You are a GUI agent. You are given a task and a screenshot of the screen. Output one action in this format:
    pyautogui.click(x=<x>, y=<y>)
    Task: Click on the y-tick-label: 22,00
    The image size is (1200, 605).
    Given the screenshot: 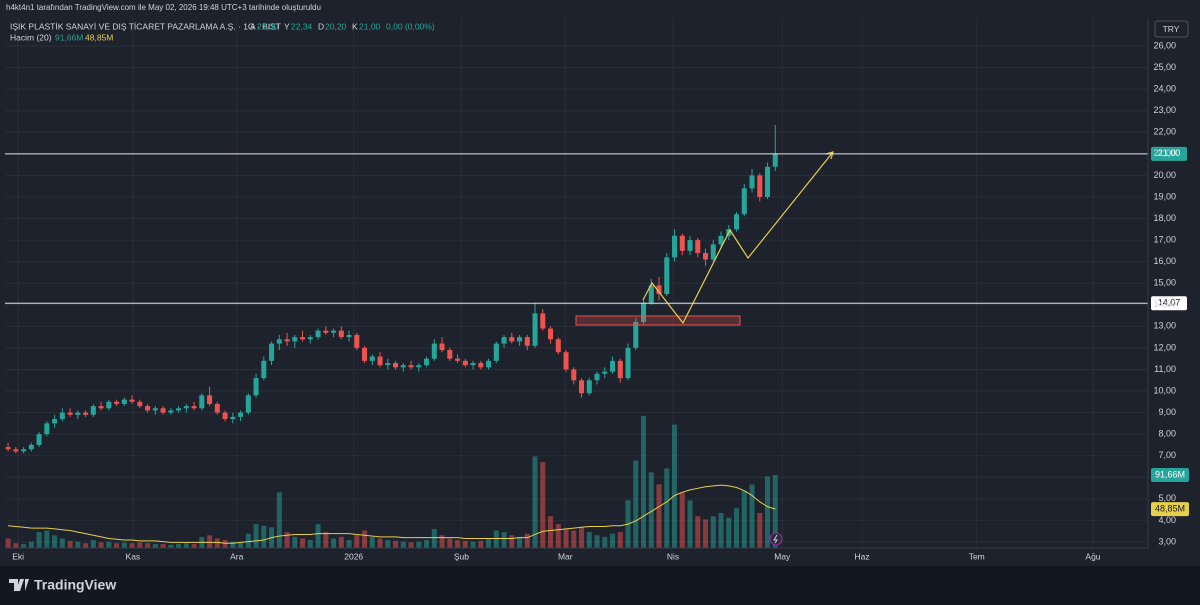 What is the action you would take?
    pyautogui.click(x=1164, y=132)
    